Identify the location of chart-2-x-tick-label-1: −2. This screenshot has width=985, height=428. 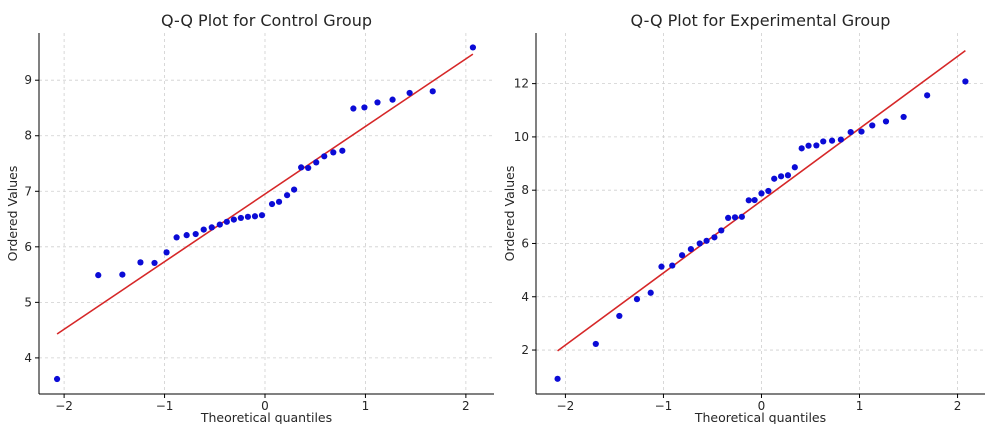
(566, 406).